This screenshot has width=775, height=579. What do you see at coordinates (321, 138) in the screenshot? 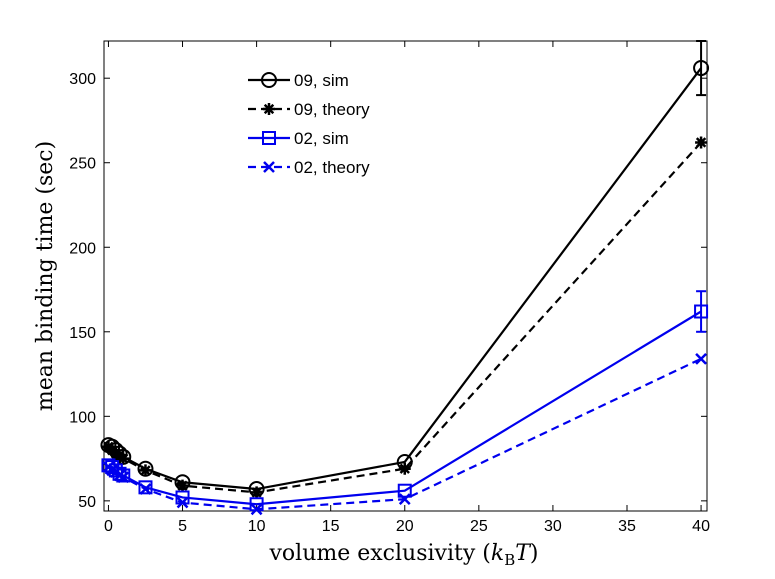
I see `legend-label: 02, sim` at bounding box center [321, 138].